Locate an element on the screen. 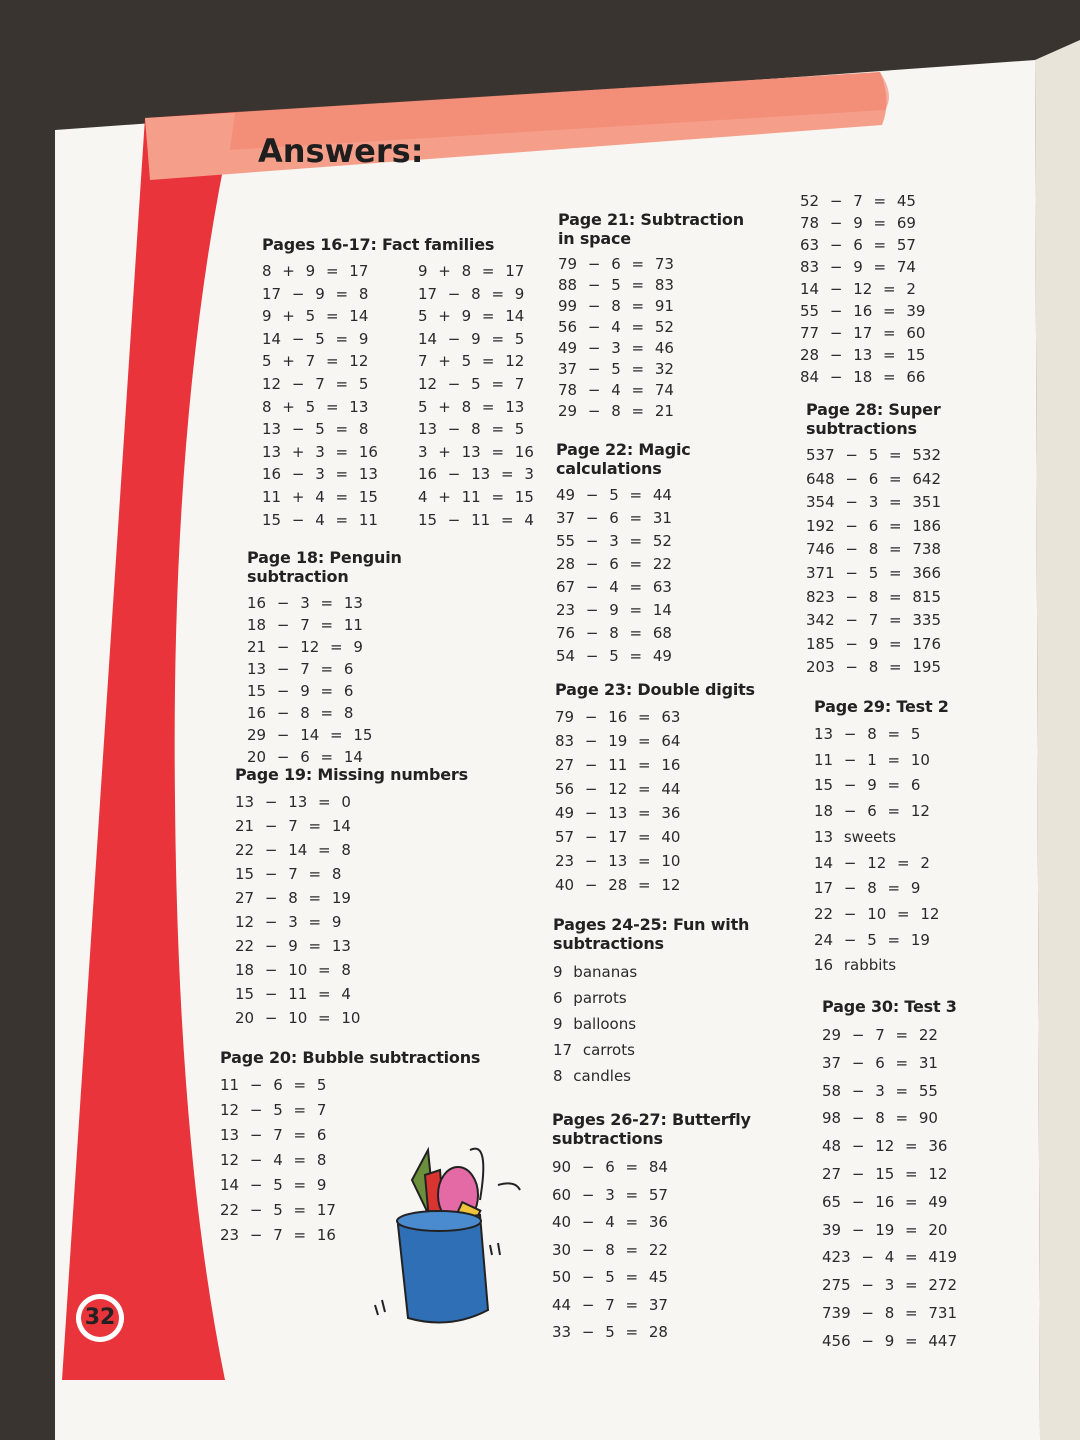 This screenshot has height=1440, width=1080. answer-line: 18 − 7 = 11 is located at coordinates (305, 625).